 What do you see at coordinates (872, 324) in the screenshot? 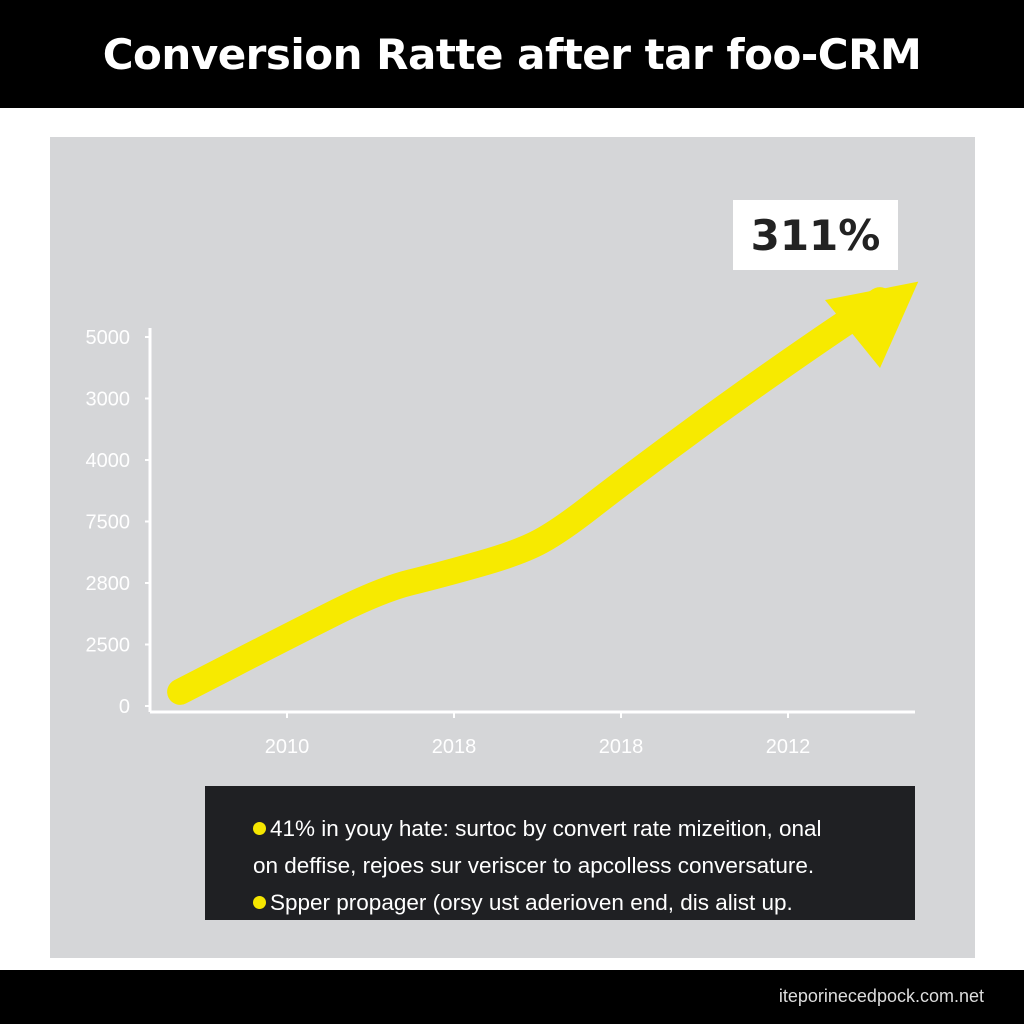
I see `arrow-head` at bounding box center [872, 324].